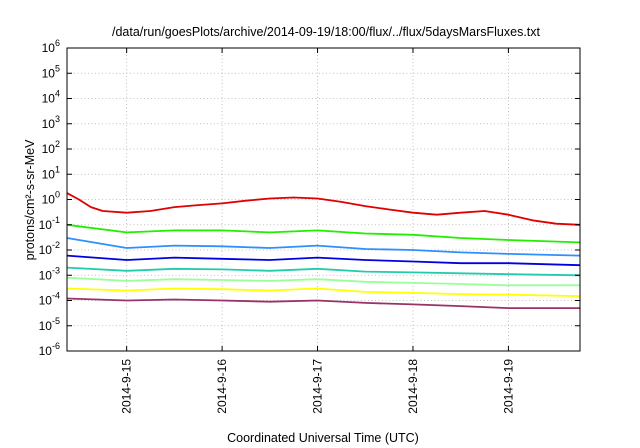  Describe the element at coordinates (413, 386) in the screenshot. I see `x-tick-label: 2014-9-18` at that location.